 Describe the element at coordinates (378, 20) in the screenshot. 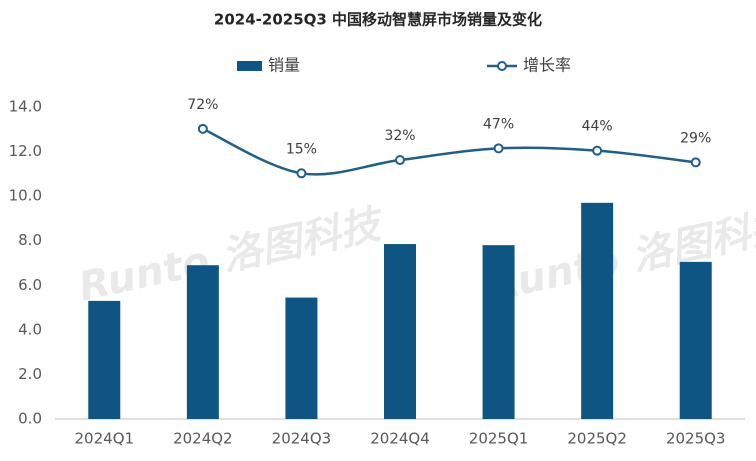

I see `chart-title: 2024-2025Q3 中国移动智慧屏市场销量及变化` at that location.